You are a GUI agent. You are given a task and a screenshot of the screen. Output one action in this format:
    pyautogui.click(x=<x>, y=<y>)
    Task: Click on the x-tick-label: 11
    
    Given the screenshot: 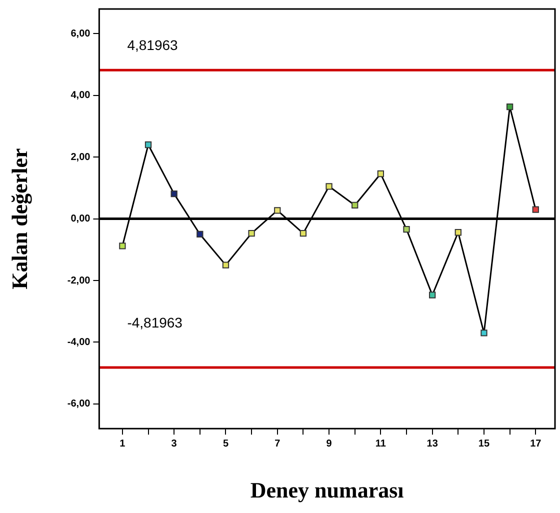 What is the action you would take?
    pyautogui.click(x=380, y=444)
    